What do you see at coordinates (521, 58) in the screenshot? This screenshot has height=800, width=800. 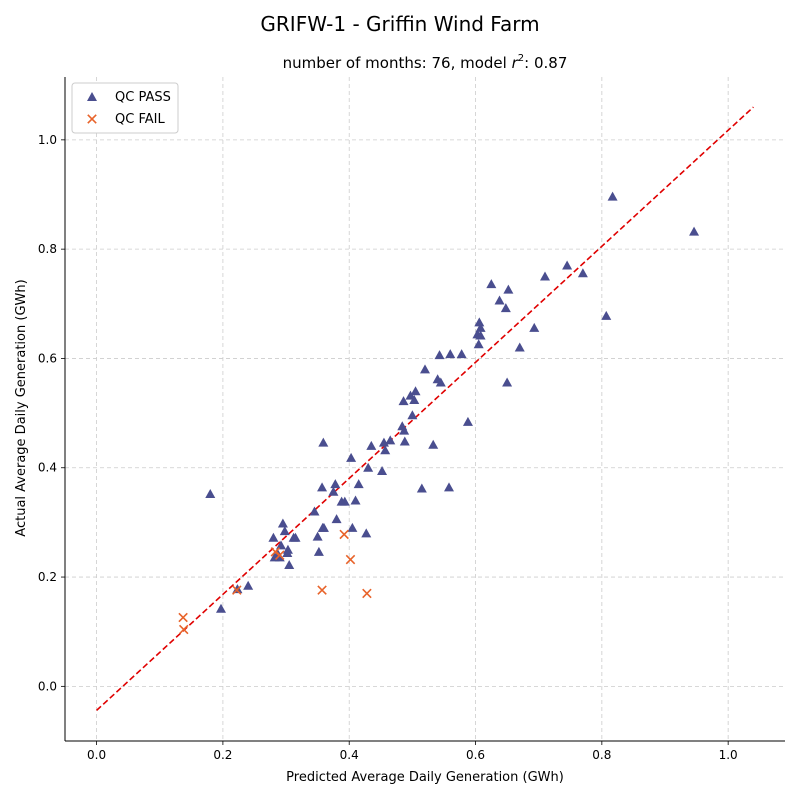 I see `subtitle-exponent: 2` at bounding box center [521, 58].